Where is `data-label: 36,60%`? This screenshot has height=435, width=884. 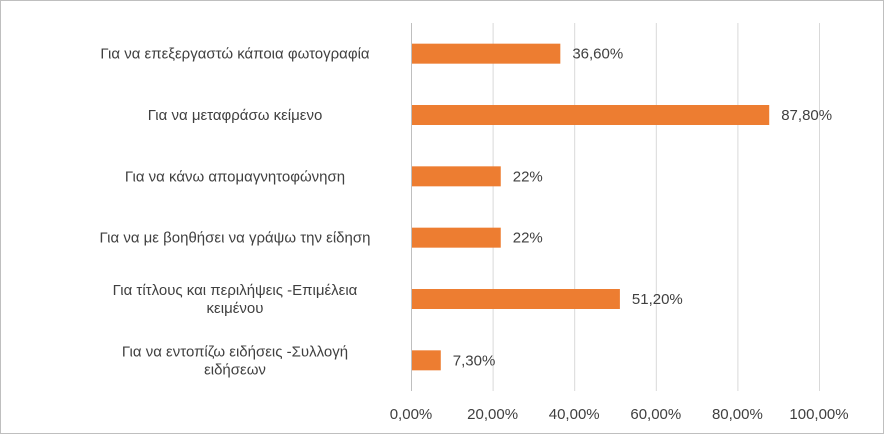 data-label: 36,60% is located at coordinates (597, 54).